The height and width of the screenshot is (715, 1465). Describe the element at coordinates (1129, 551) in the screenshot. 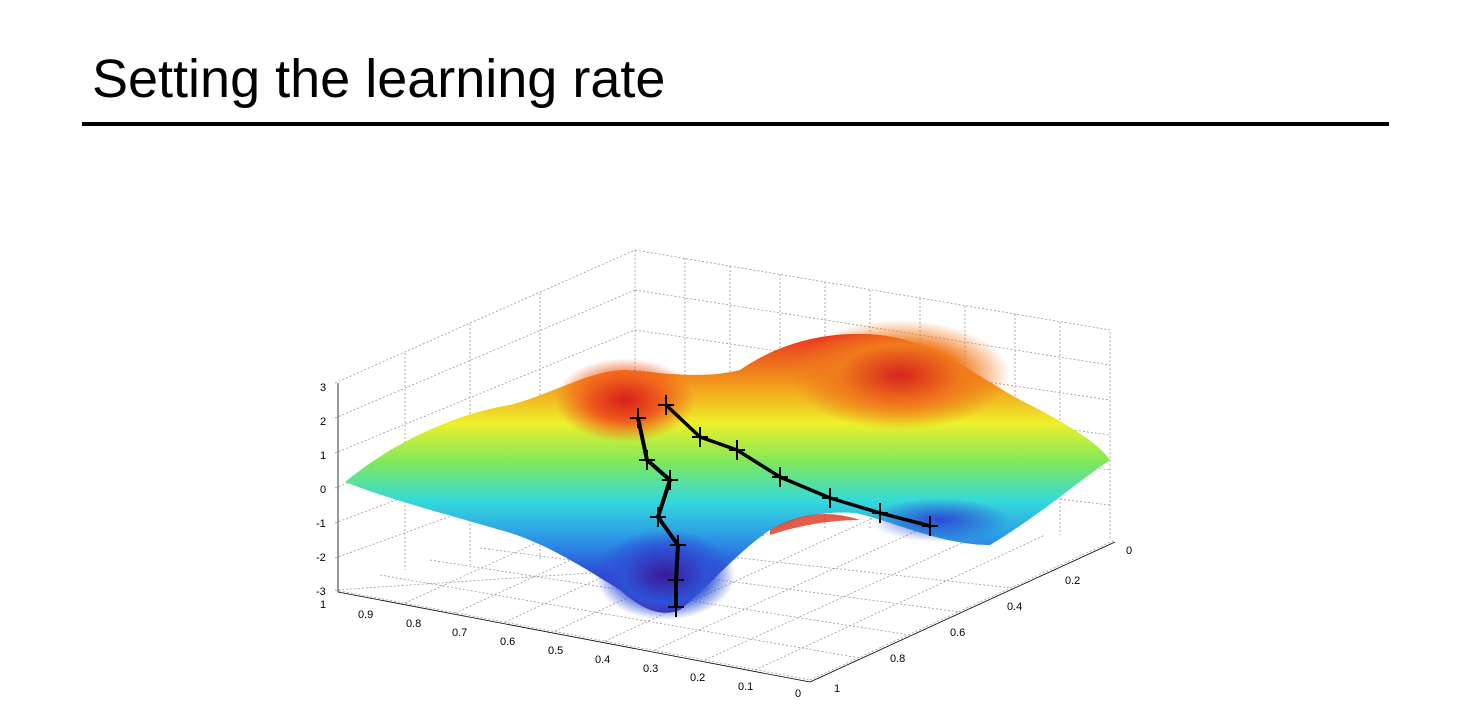

I see `y-tick-label: 0` at that location.